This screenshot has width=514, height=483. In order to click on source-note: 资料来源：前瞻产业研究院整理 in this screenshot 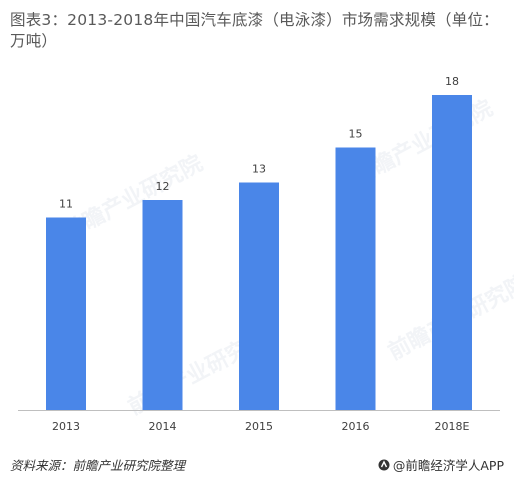, I will do `click(98, 465)`.